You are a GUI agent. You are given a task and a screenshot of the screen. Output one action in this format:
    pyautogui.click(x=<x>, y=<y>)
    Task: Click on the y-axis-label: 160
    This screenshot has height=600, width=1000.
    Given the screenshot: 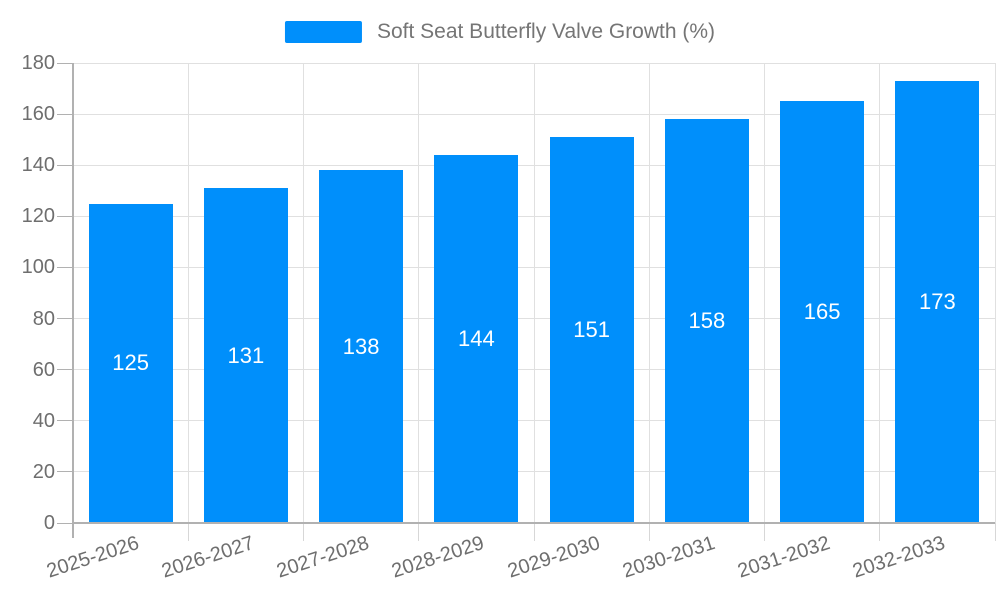 What is the action you would take?
    pyautogui.click(x=38, y=114)
    